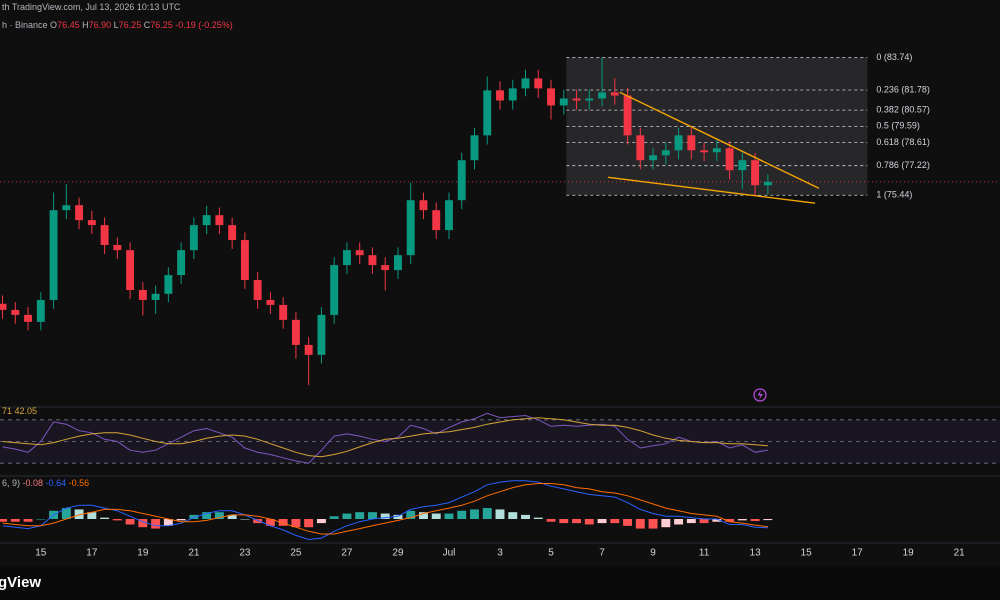  Describe the element at coordinates (245, 553) in the screenshot. I see `x-tick-label: 23` at that location.